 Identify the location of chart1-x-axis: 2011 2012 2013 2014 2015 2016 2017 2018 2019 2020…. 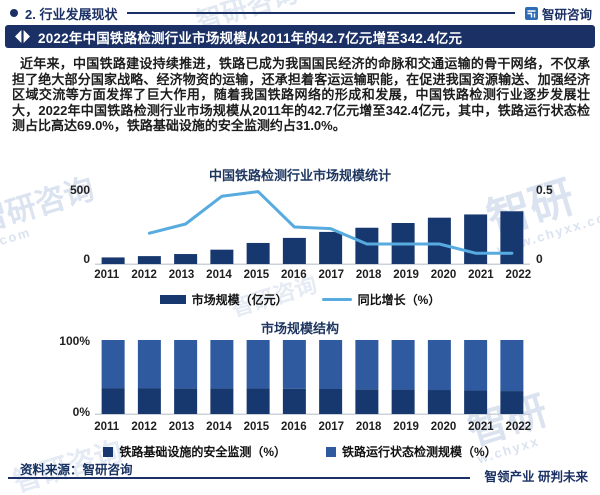
(312, 275).